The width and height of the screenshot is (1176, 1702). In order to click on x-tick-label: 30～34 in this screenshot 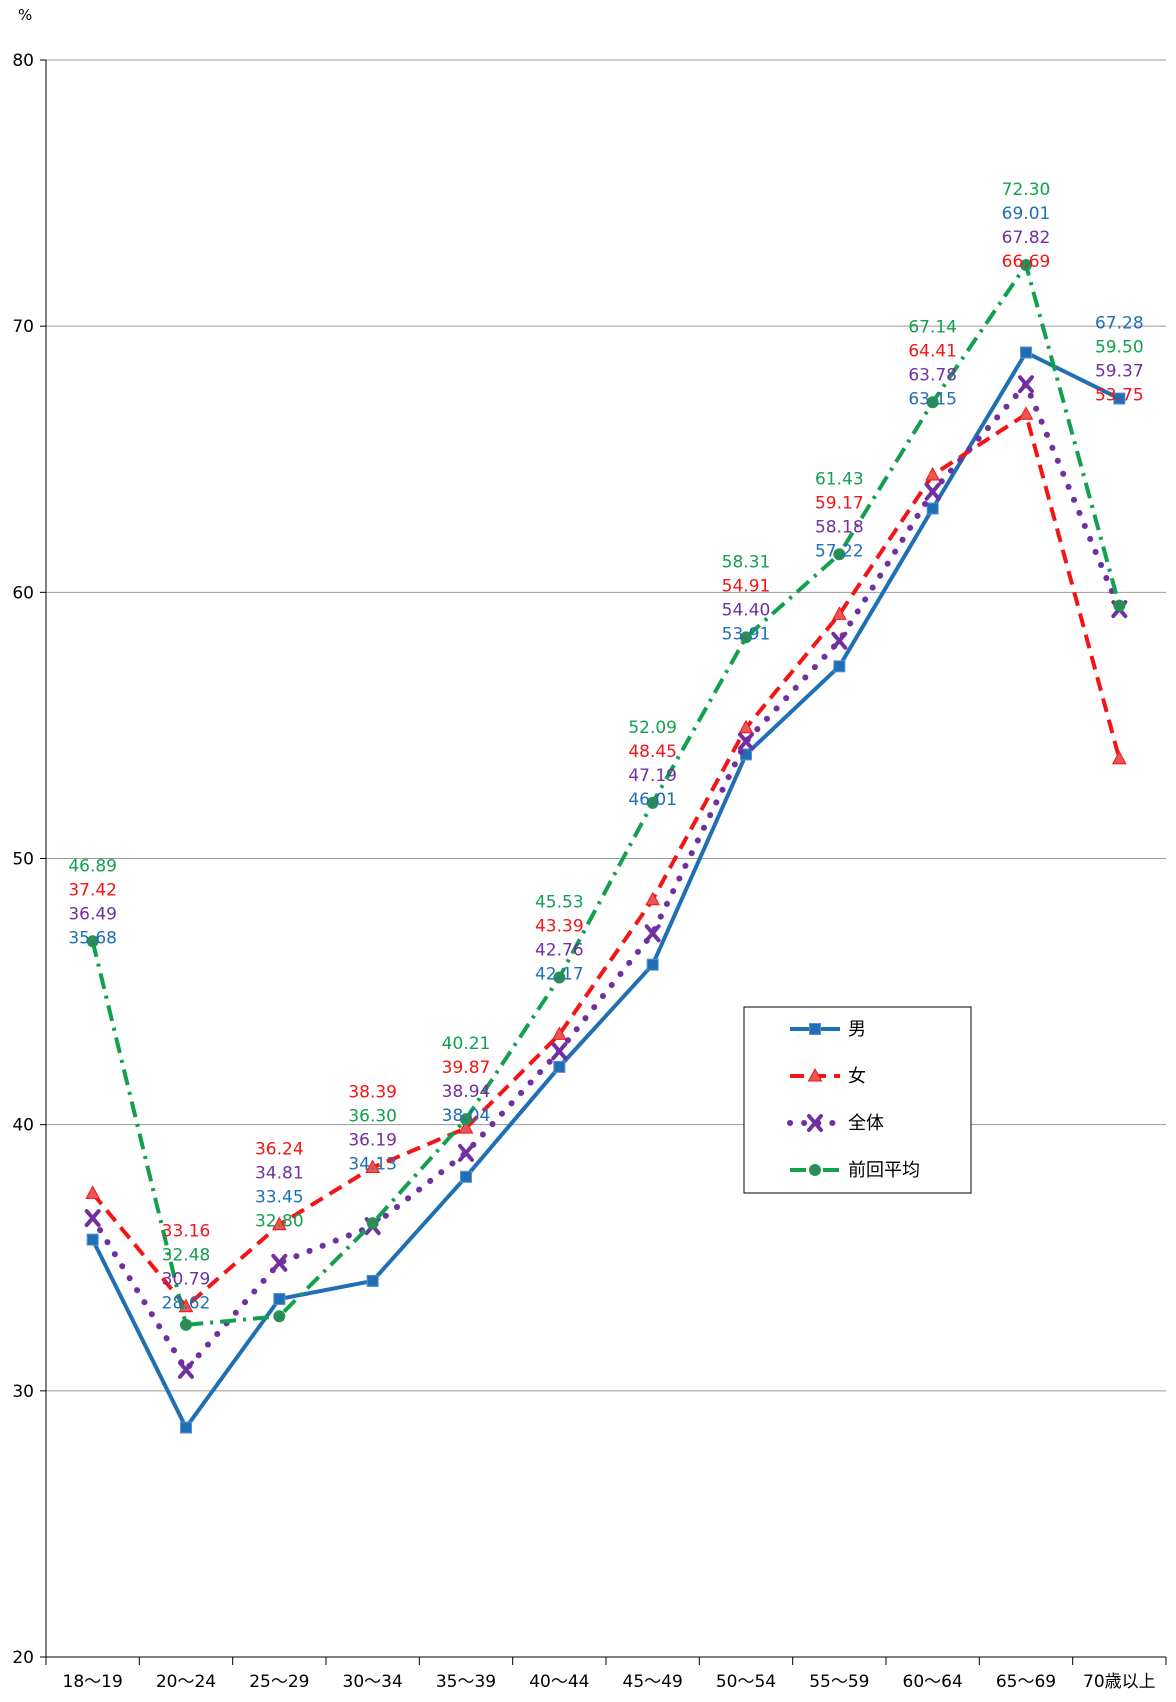, I will do `click(373, 1682)`.